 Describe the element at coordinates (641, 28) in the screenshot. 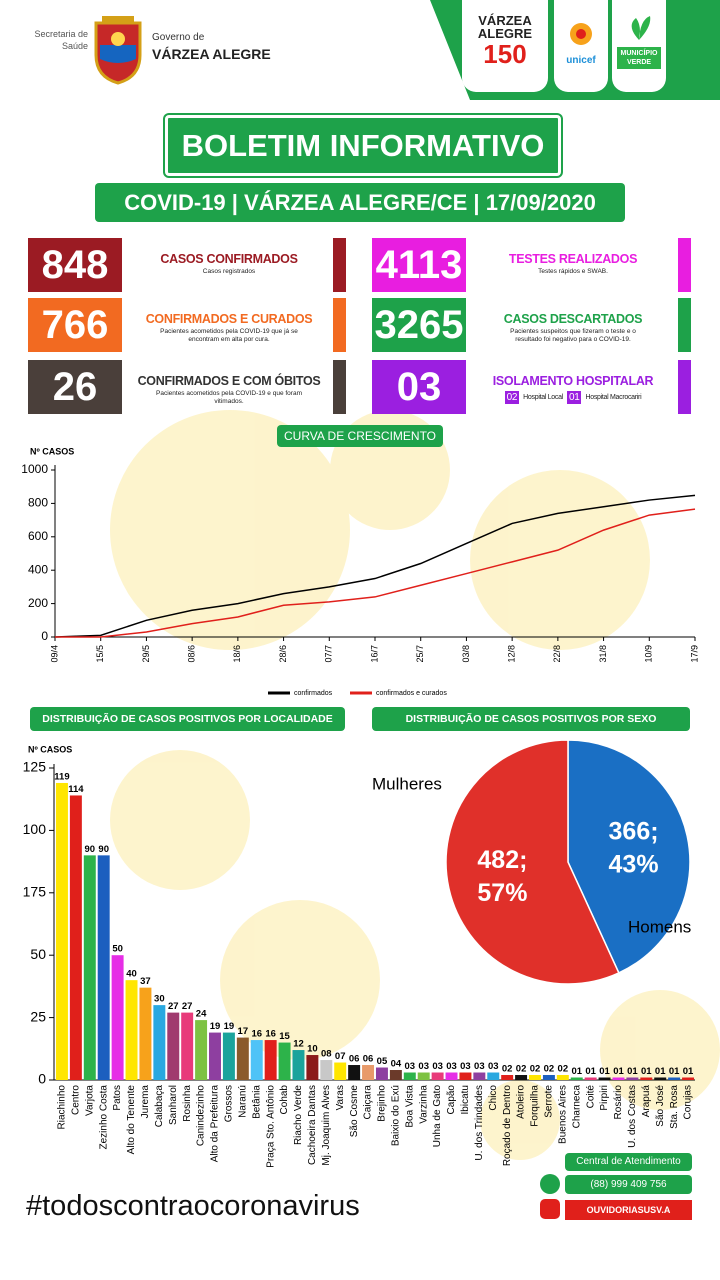

I see `leaf-icon` at that location.